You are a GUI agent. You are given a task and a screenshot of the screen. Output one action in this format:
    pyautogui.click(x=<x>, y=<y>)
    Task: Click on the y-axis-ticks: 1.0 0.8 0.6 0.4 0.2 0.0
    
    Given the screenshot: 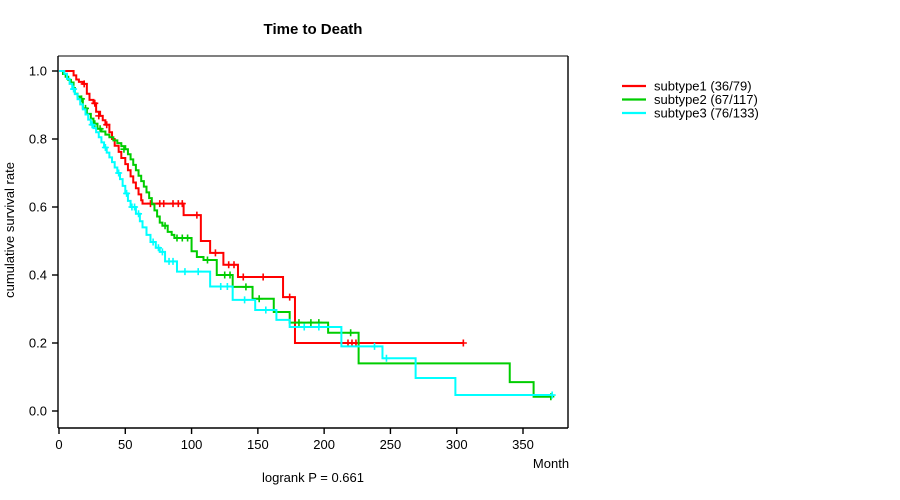 What is the action you would take?
    pyautogui.click(x=43, y=241)
    